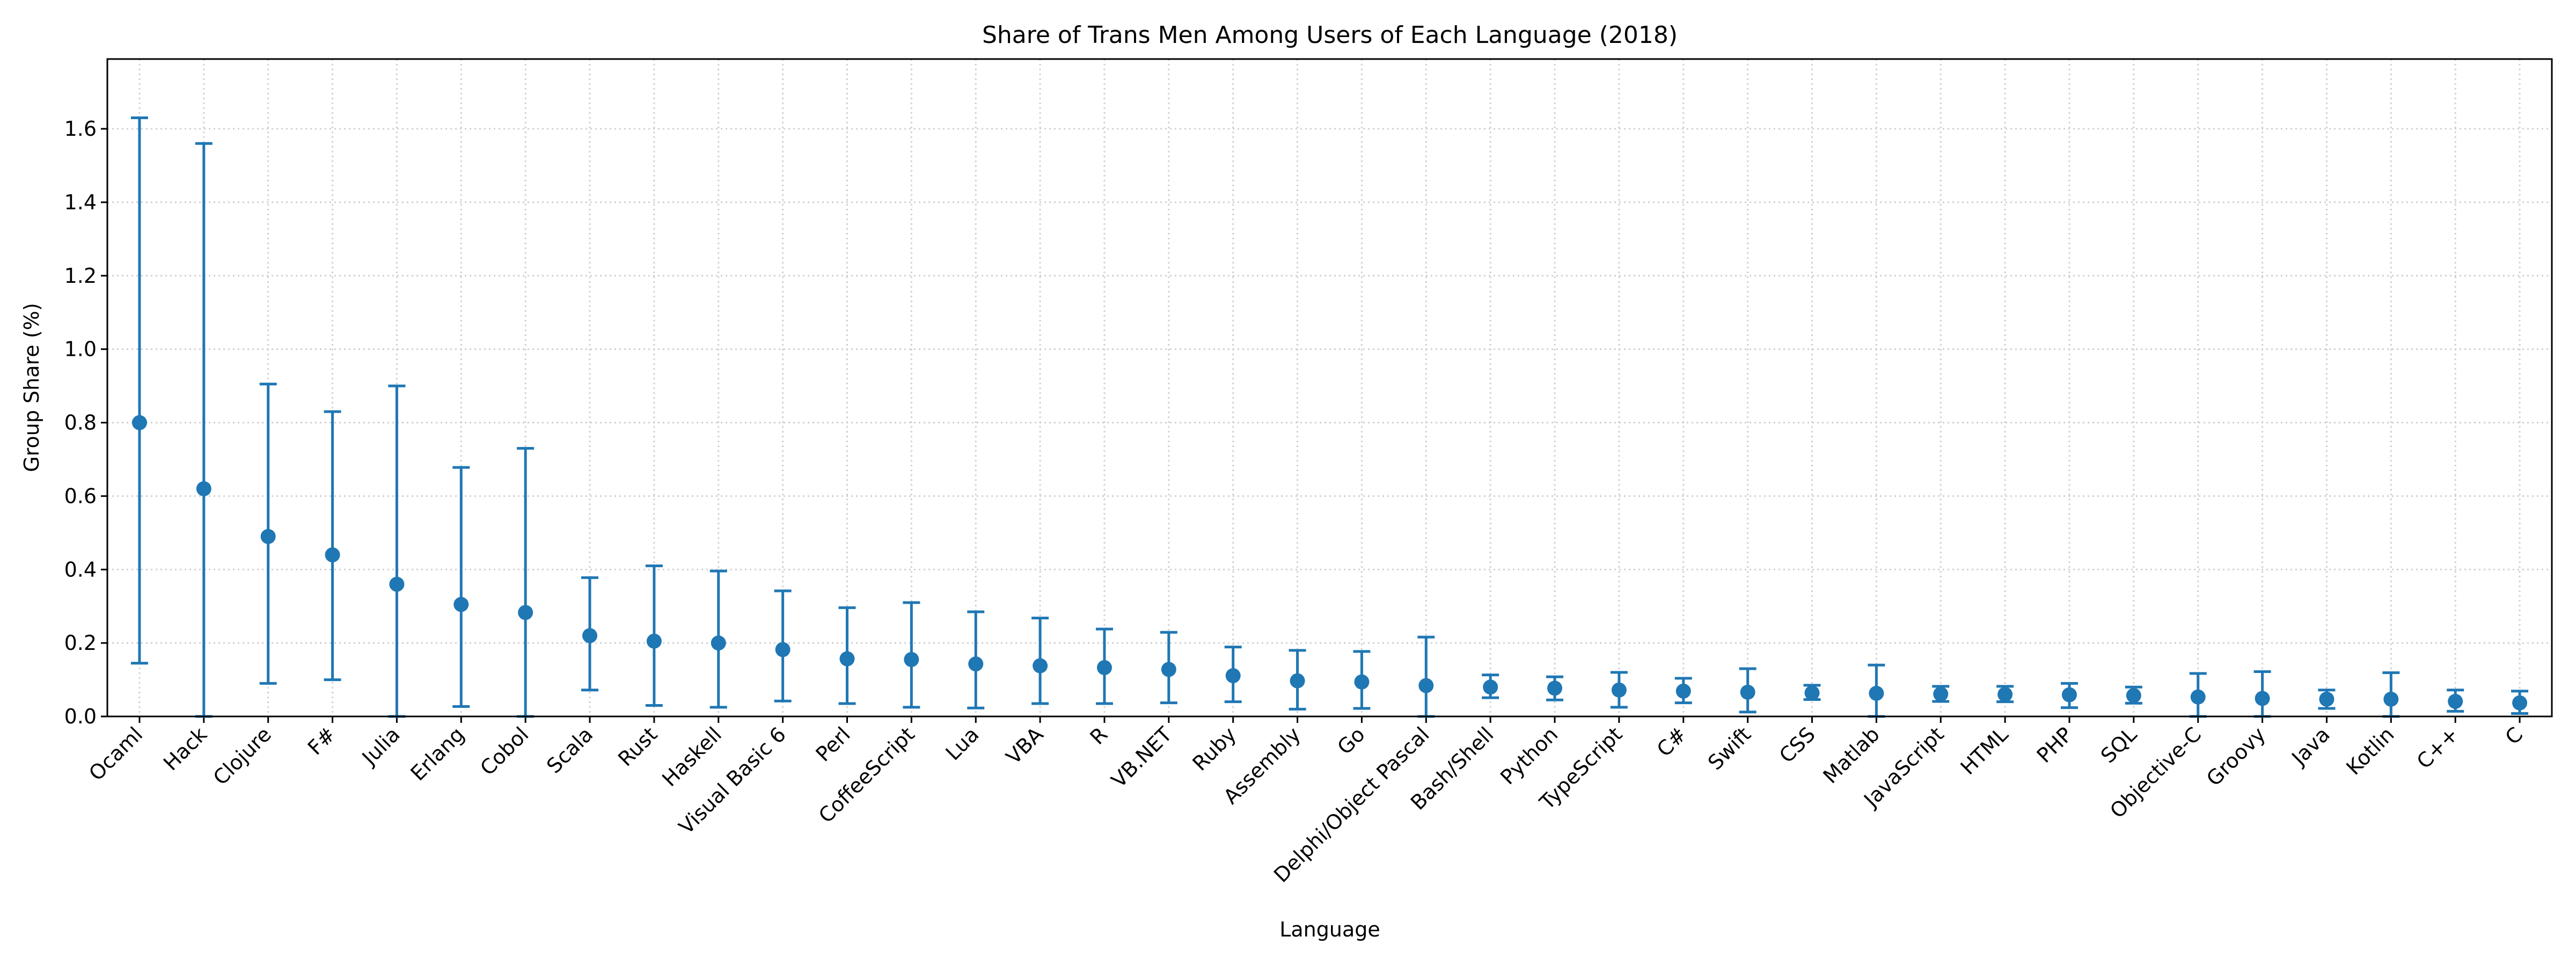  What do you see at coordinates (962, 743) in the screenshot?
I see `x-tick-label: Lua` at bounding box center [962, 743].